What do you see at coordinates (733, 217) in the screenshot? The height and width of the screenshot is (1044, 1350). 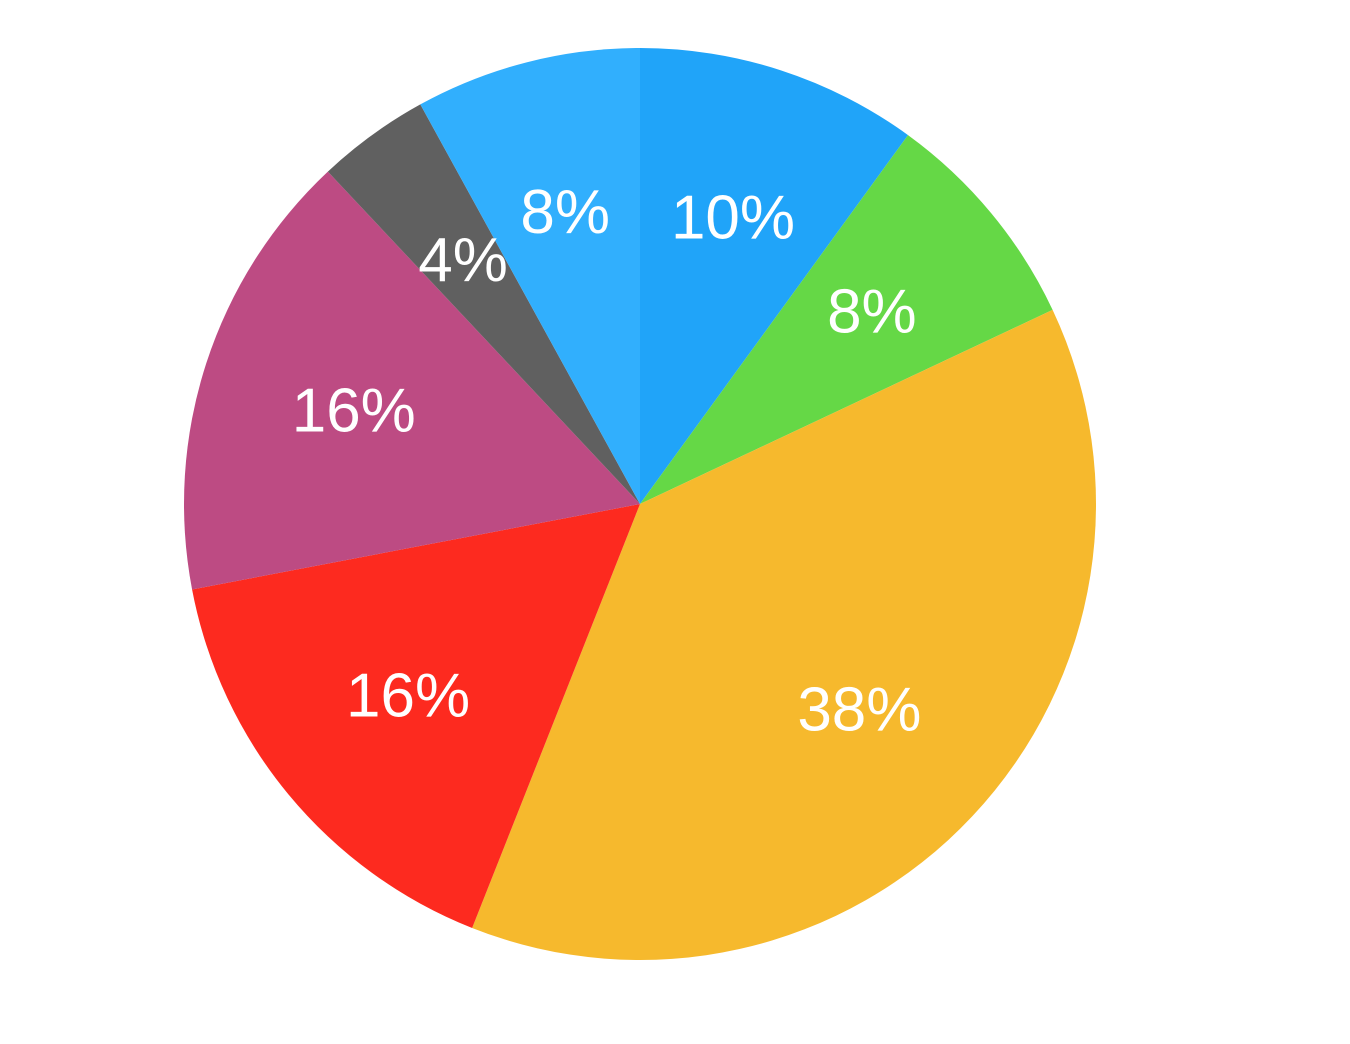 I see `slice-label: 10%` at bounding box center [733, 217].